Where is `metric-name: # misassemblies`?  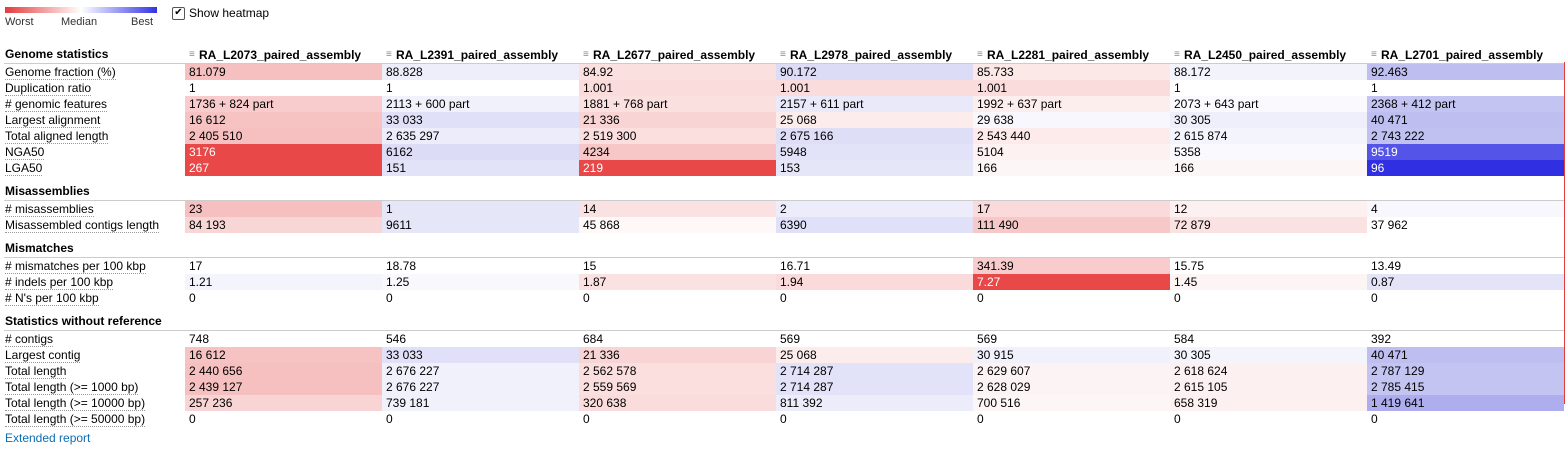 metric-name: # misassemblies is located at coordinates (49, 209).